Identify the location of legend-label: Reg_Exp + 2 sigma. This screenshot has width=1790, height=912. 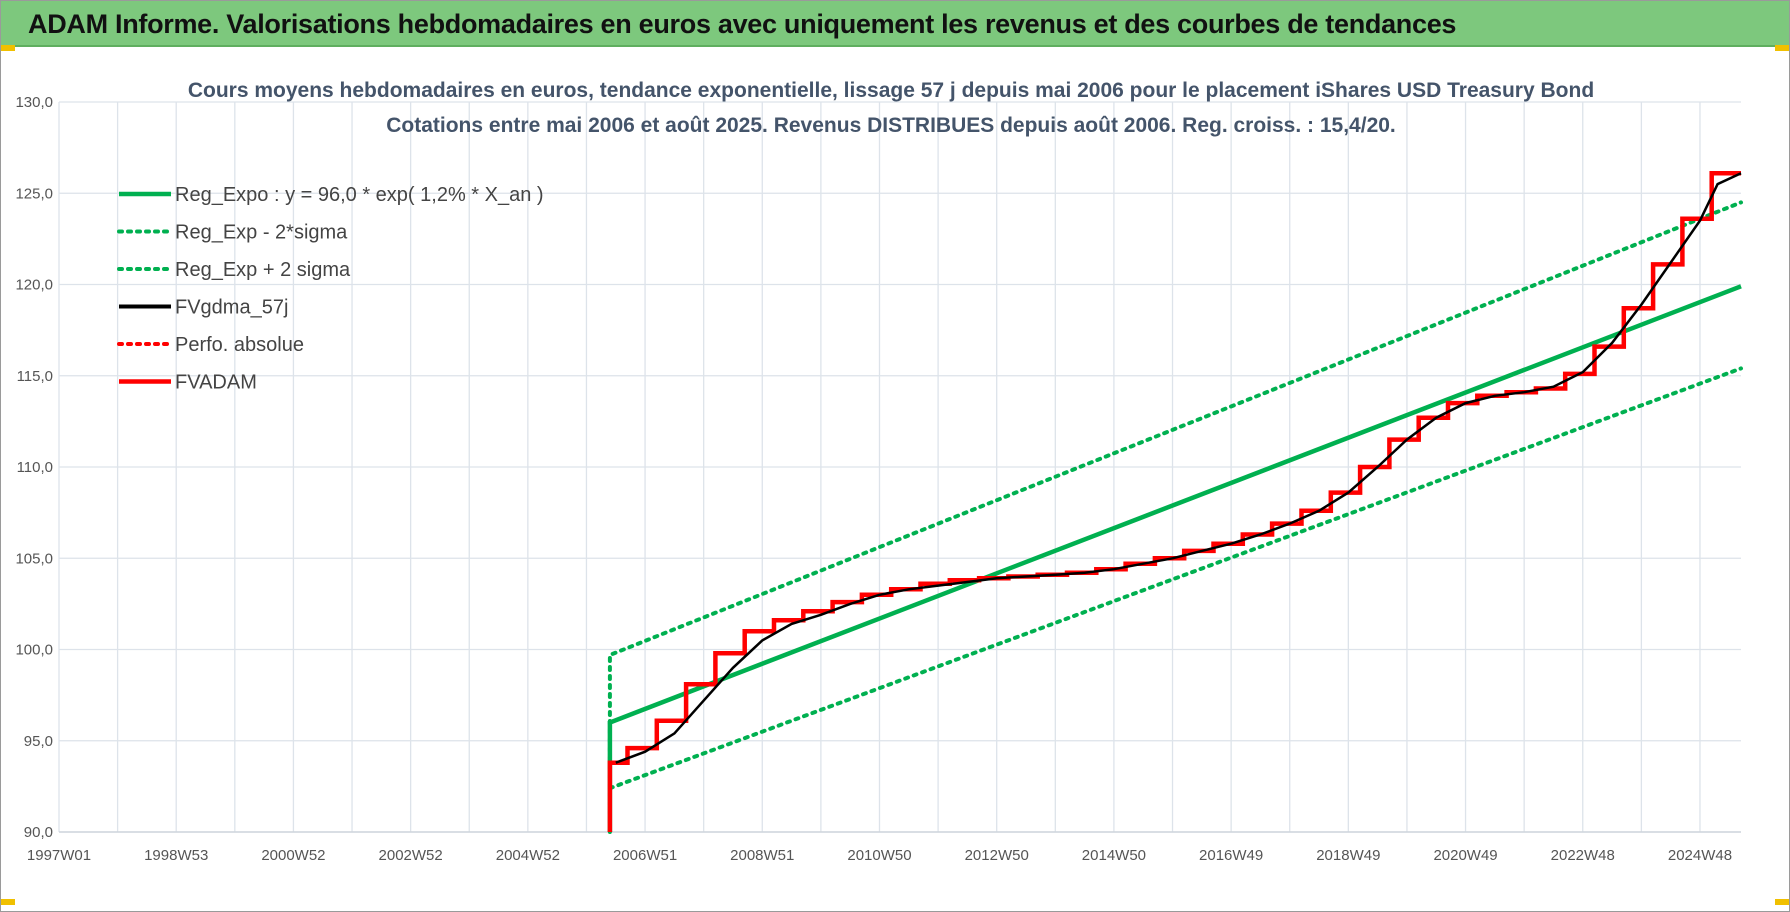
(263, 270).